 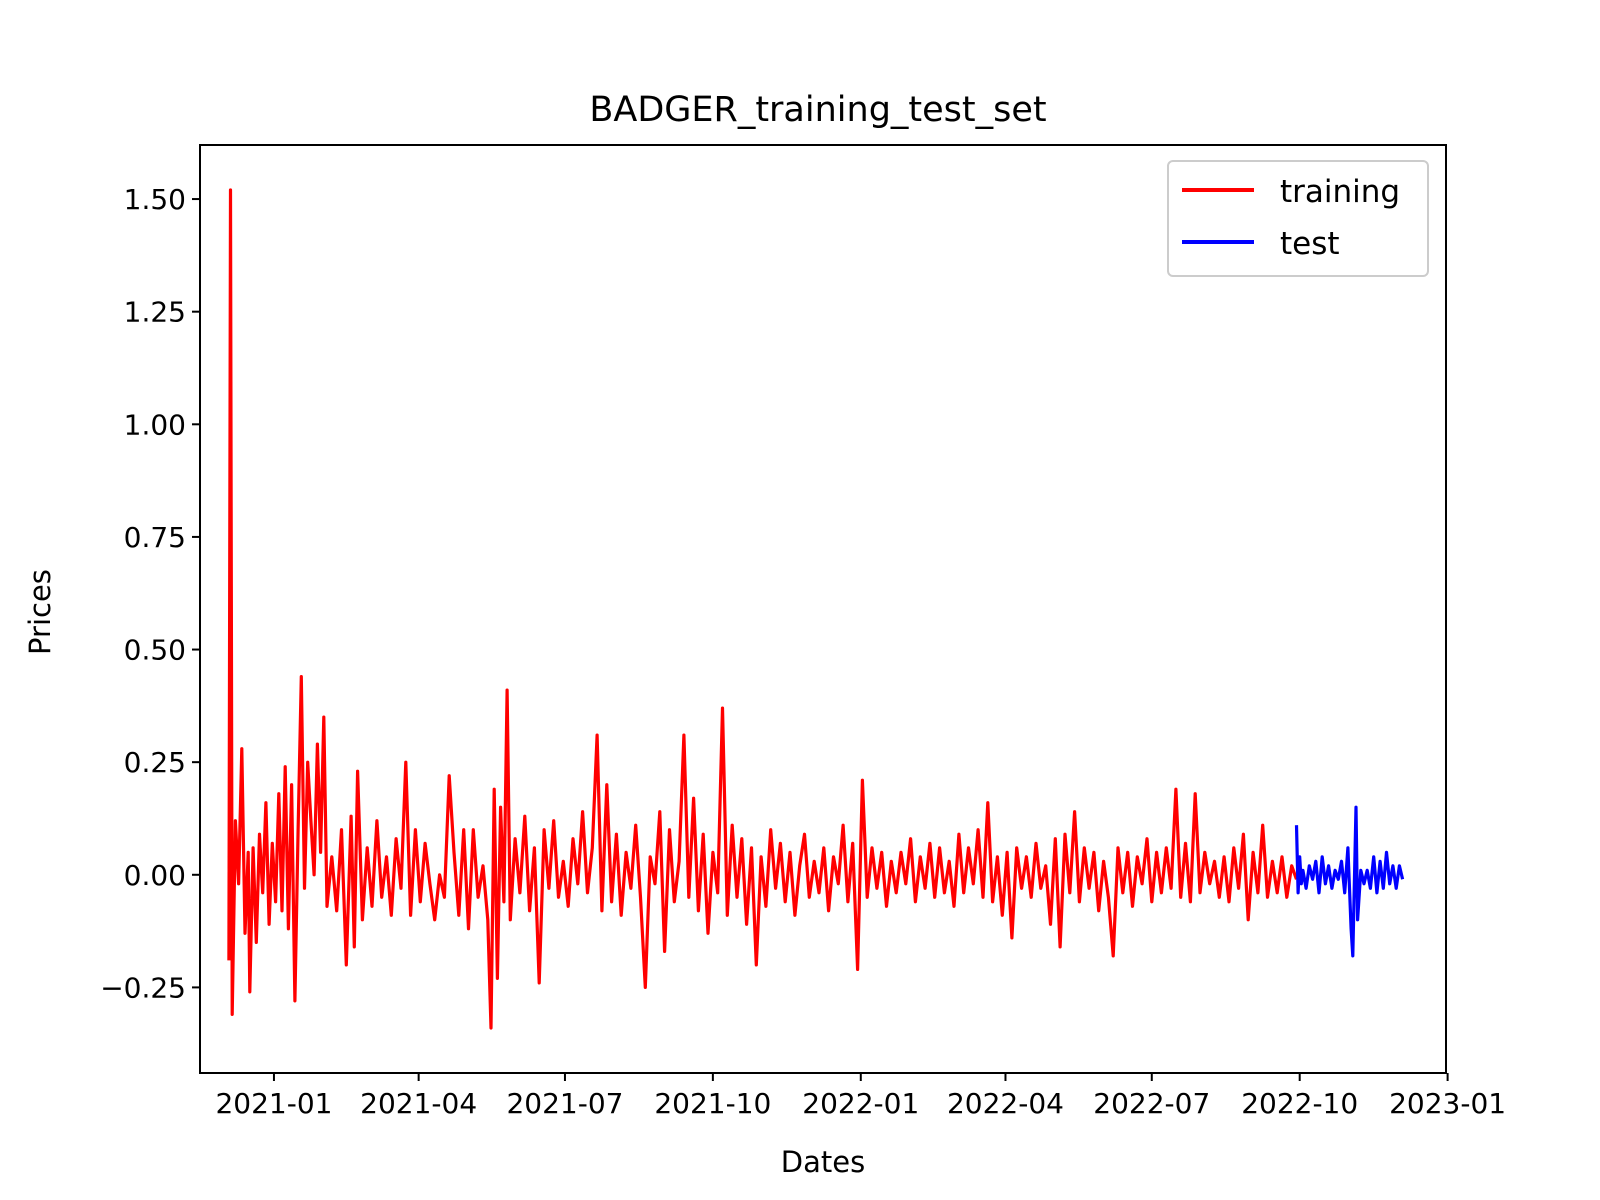 I want to click on chart-title: BADGER_training_test_set, so click(x=817, y=110).